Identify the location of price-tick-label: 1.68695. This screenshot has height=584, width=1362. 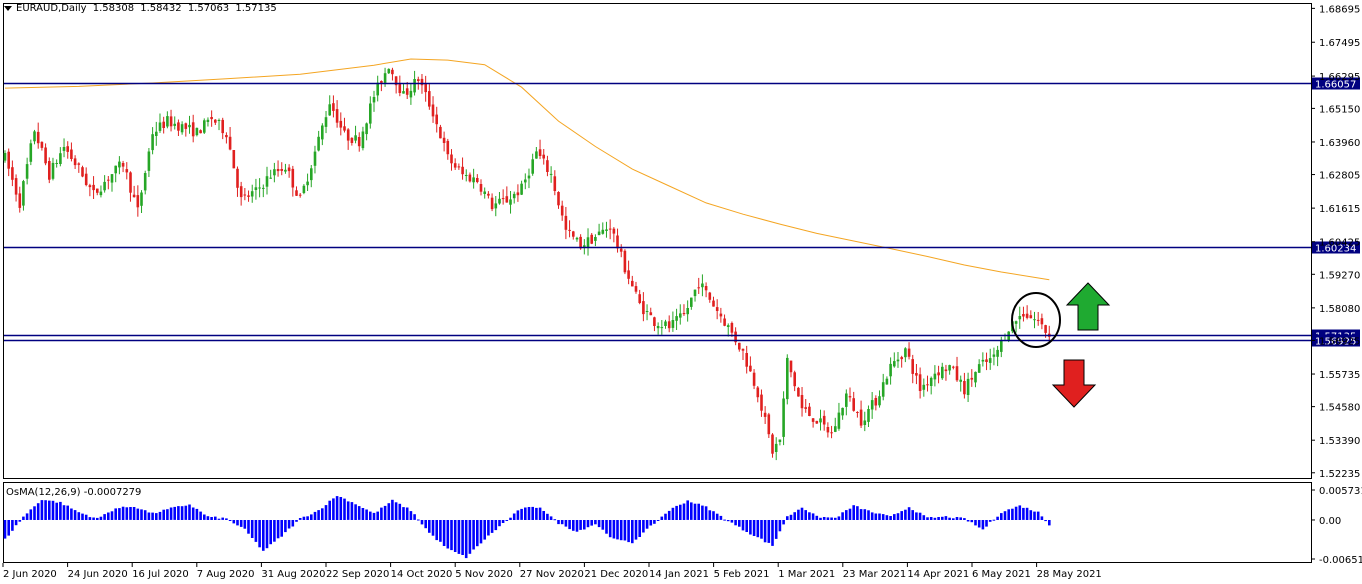
(1339, 9).